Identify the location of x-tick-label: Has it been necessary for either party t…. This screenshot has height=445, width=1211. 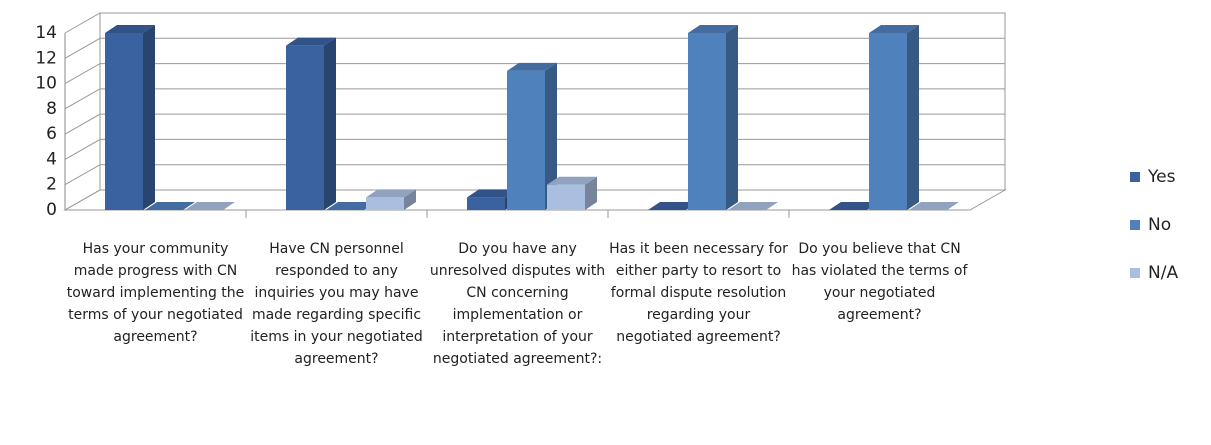
(698, 293).